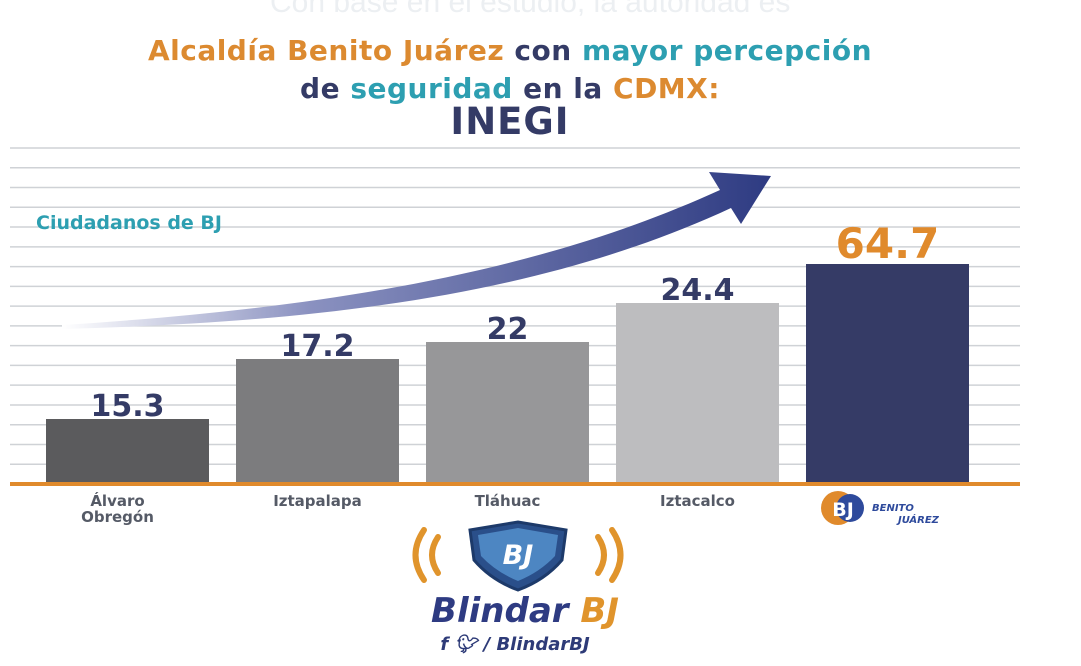 Image resolution: width=1081 pixels, height=666 pixels. What do you see at coordinates (601, 555) in the screenshot?
I see `signal-wave-right-inner-icon` at bounding box center [601, 555].